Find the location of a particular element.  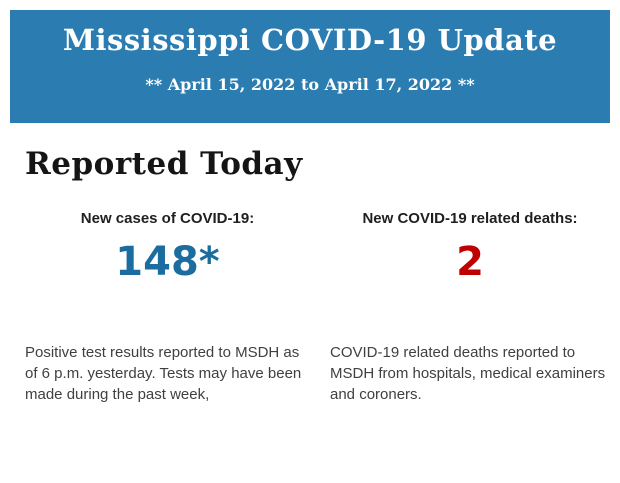

newsletter-title: Mississippi COVID-19 Update is located at coordinates (310, 40).